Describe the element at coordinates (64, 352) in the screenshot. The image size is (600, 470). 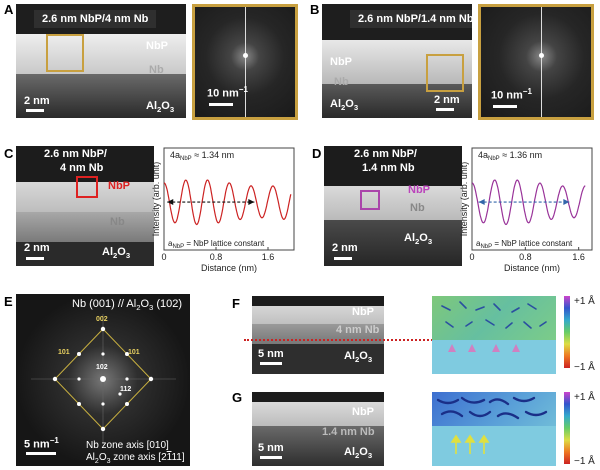
I see `spot-label-101-left: 101` at that location.